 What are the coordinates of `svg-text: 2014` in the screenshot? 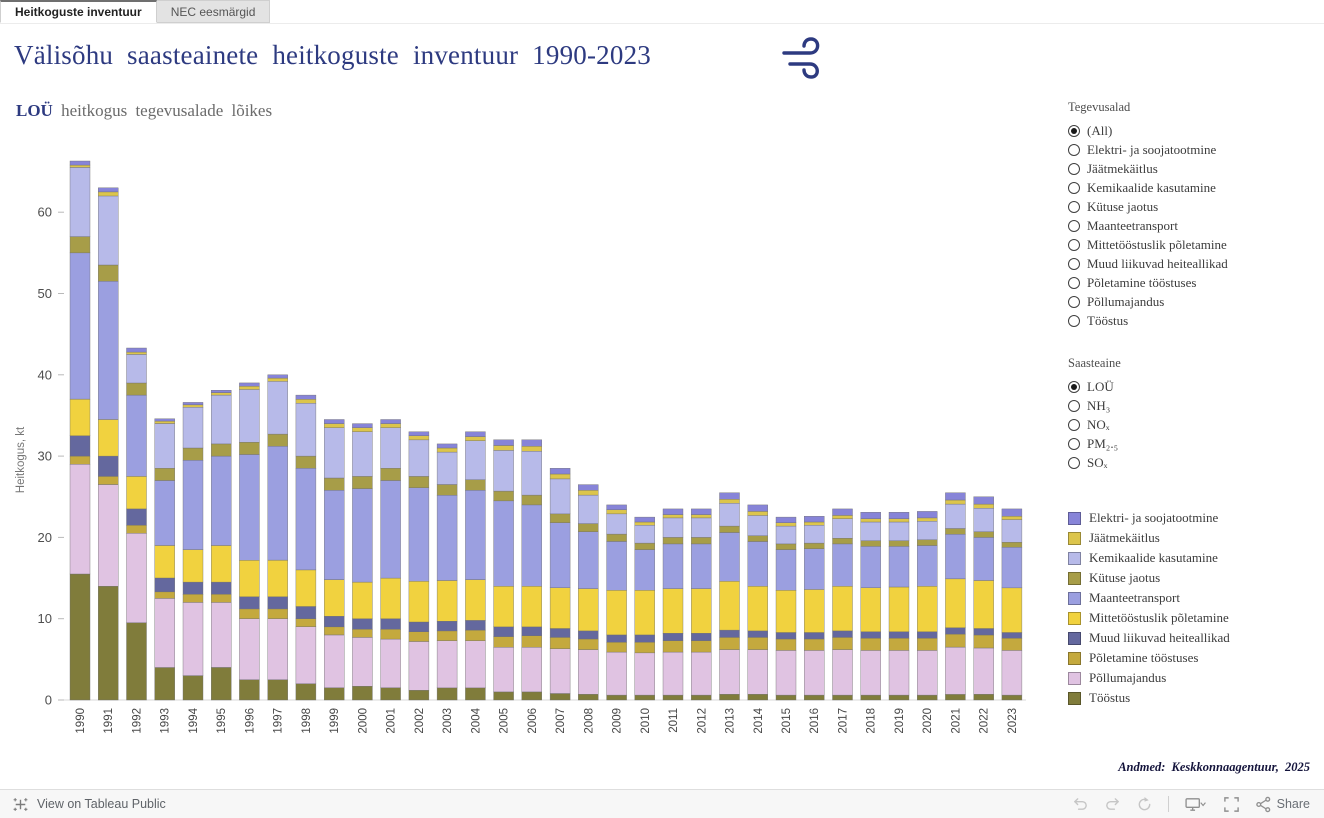 It's located at (759, 720).